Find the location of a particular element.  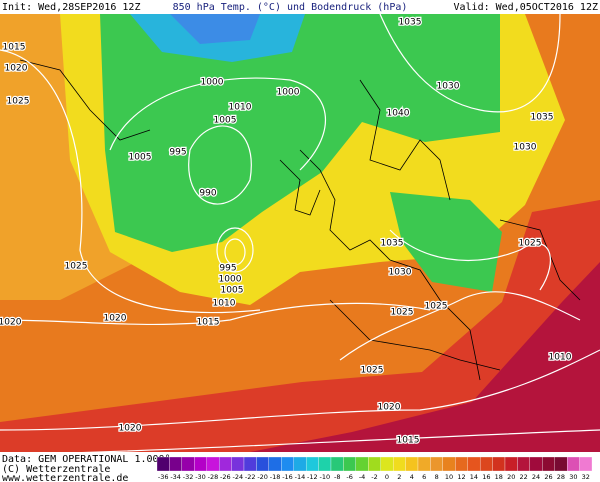

legend-label: -26 is located at coordinates (225, 477).